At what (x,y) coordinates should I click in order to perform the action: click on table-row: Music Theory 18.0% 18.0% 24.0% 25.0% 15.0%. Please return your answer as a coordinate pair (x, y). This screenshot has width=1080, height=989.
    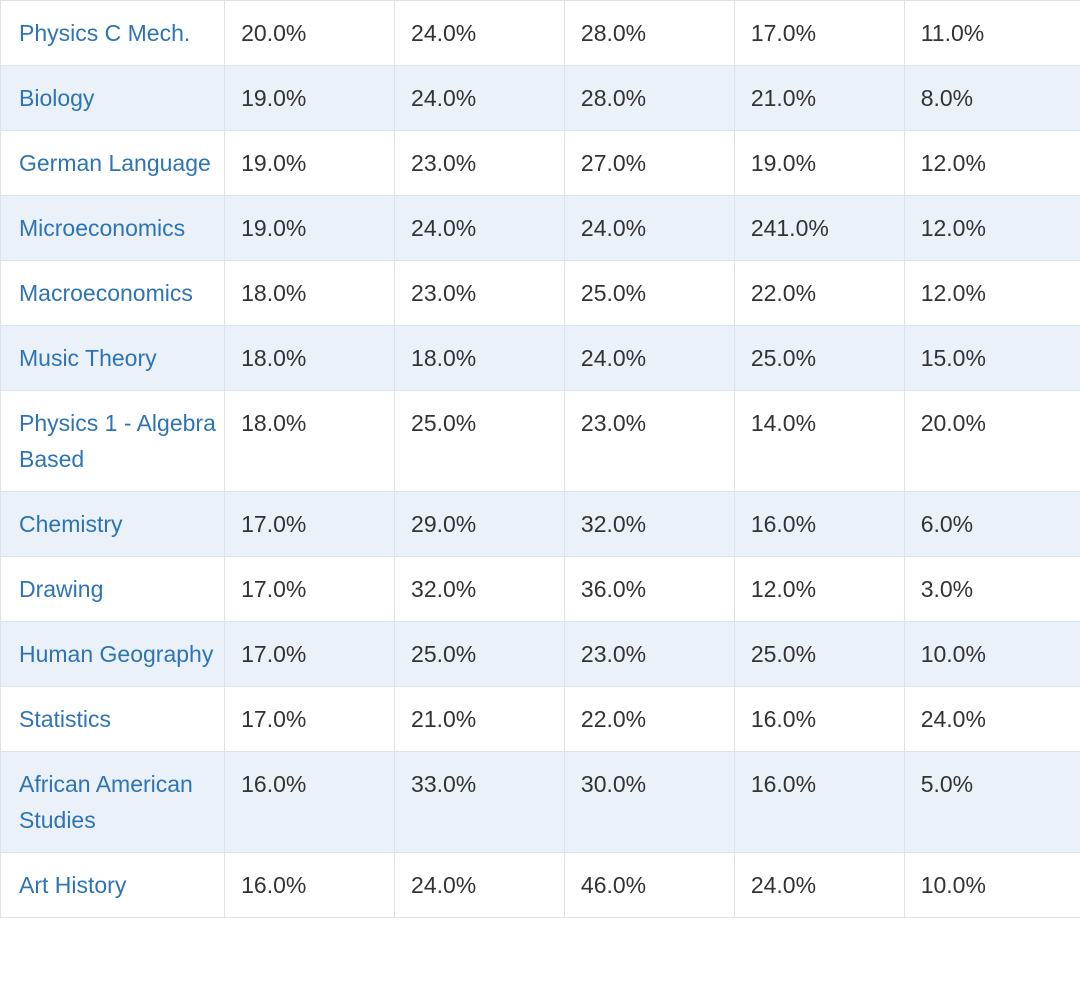
    Looking at the image, I should click on (540, 358).